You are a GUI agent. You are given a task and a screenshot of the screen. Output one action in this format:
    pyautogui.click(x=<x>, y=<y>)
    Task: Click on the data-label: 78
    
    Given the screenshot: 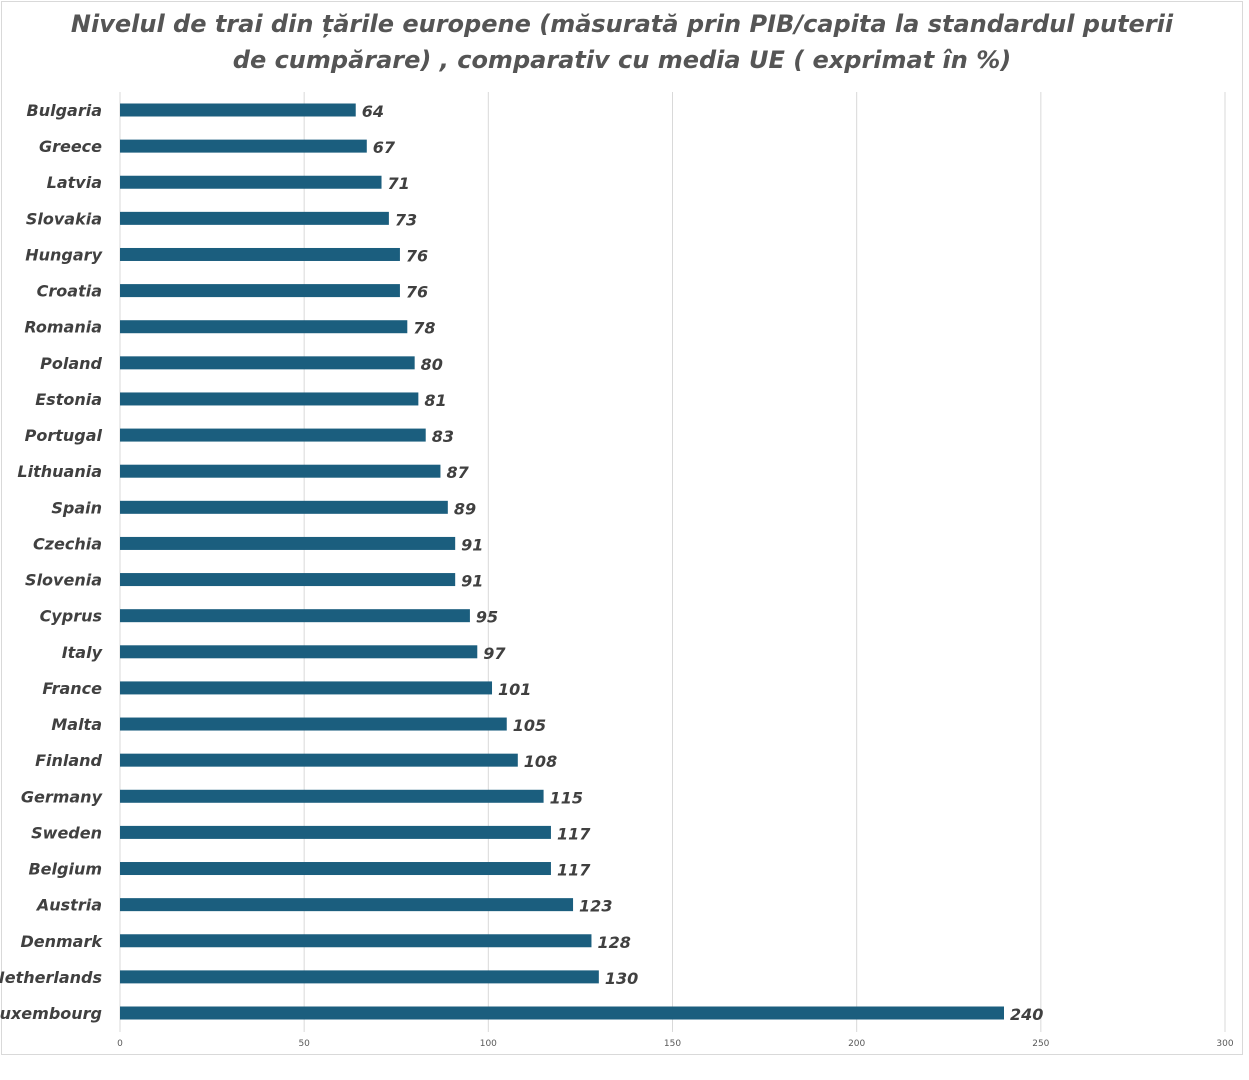 What is the action you would take?
    pyautogui.click(x=424, y=328)
    